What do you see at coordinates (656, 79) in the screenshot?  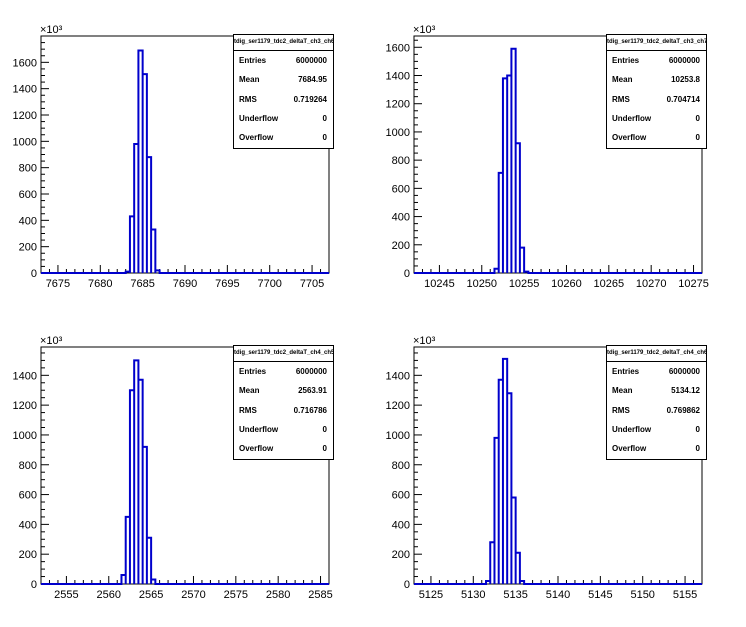 I see `stats-row: Mean 10253.8` at bounding box center [656, 79].